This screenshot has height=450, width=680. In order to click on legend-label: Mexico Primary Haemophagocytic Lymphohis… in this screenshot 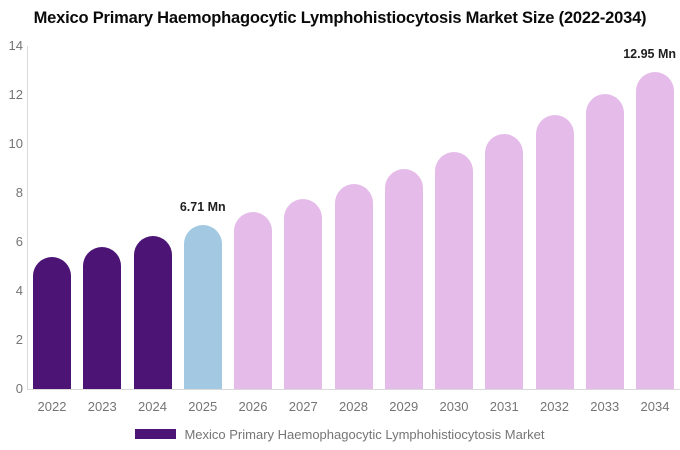, I will do `click(364, 434)`.